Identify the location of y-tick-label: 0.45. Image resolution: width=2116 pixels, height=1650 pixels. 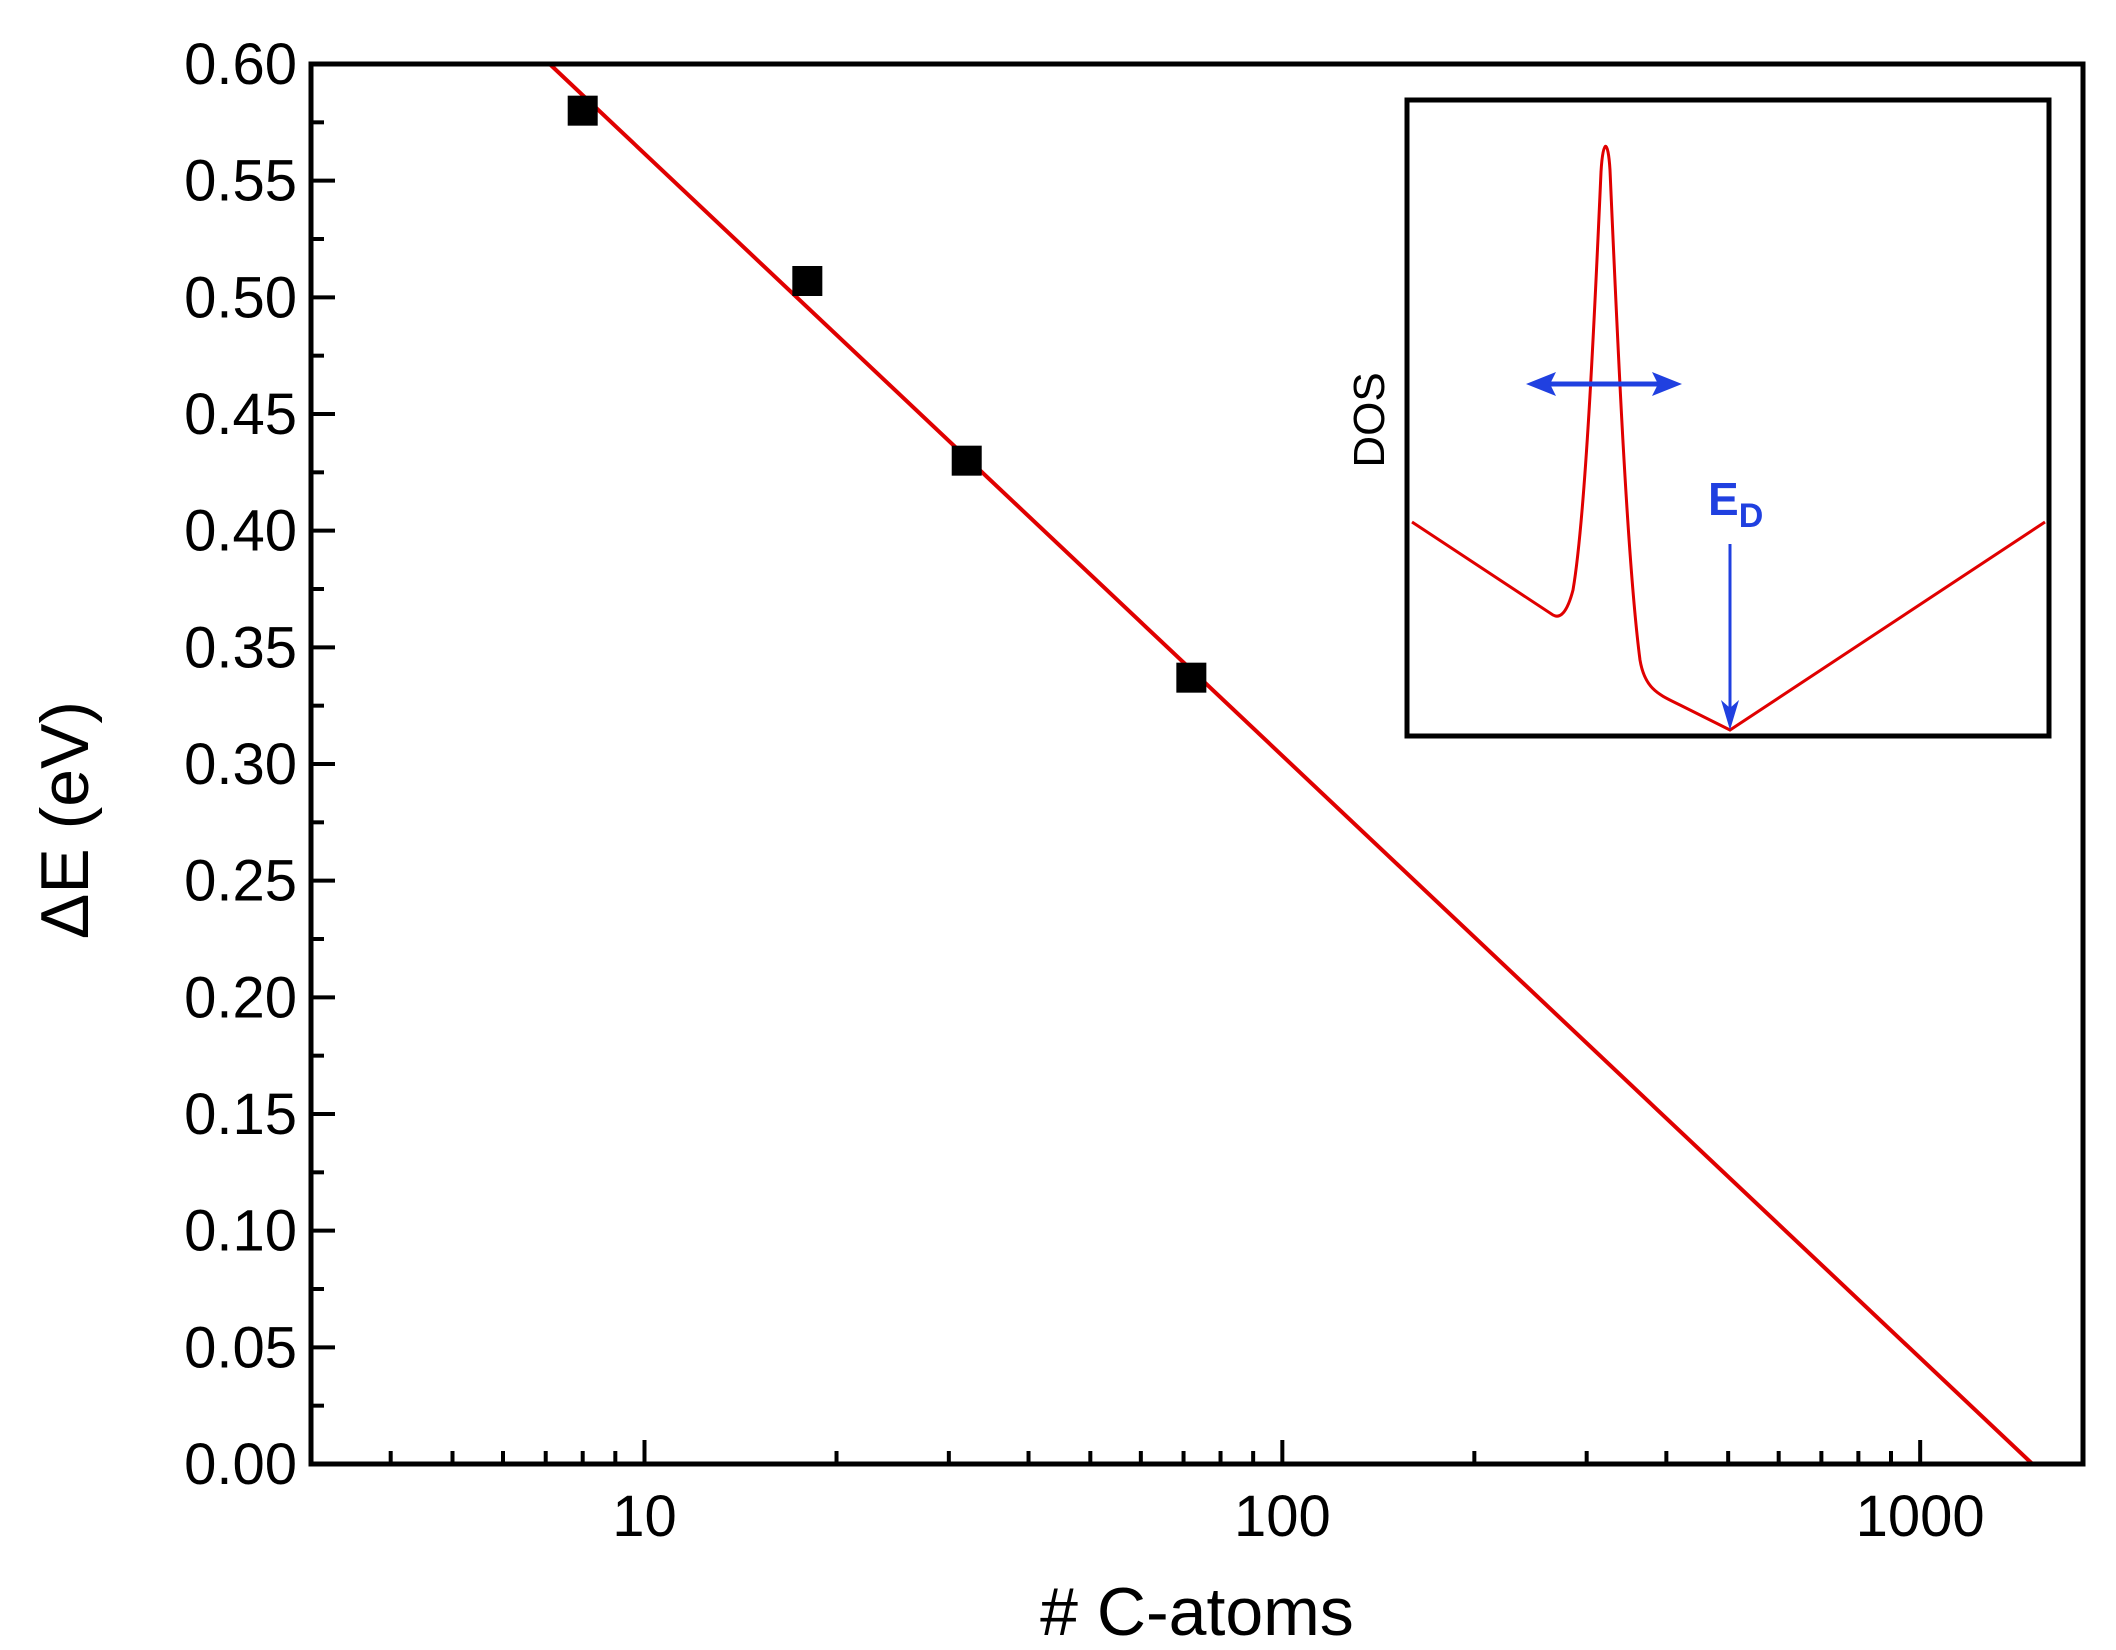
(240, 414).